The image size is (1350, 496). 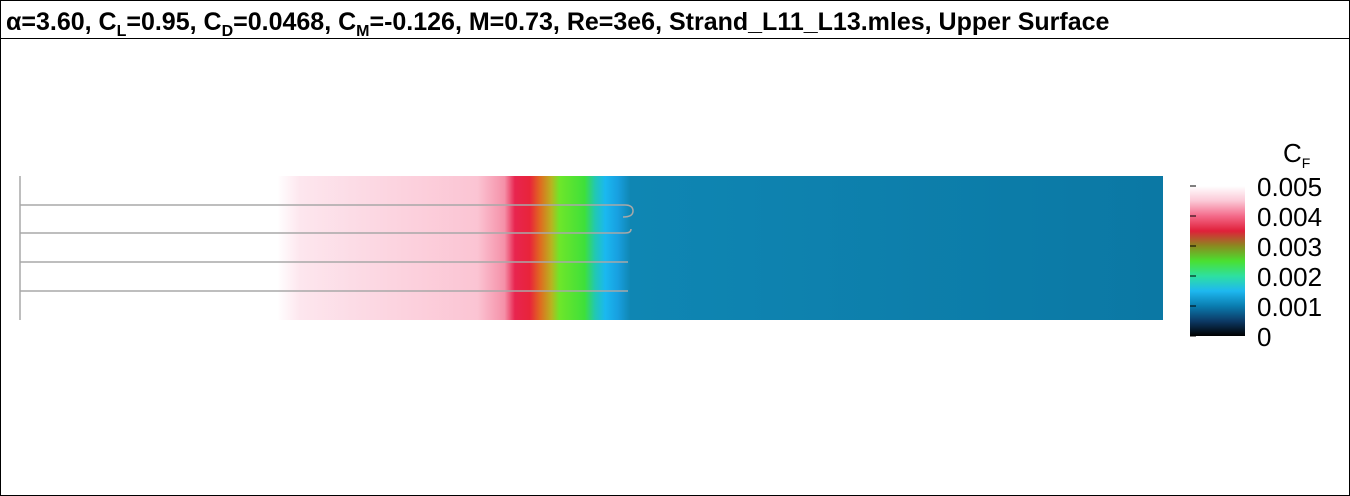 What do you see at coordinates (1217, 261) in the screenshot?
I see `colorbar` at bounding box center [1217, 261].